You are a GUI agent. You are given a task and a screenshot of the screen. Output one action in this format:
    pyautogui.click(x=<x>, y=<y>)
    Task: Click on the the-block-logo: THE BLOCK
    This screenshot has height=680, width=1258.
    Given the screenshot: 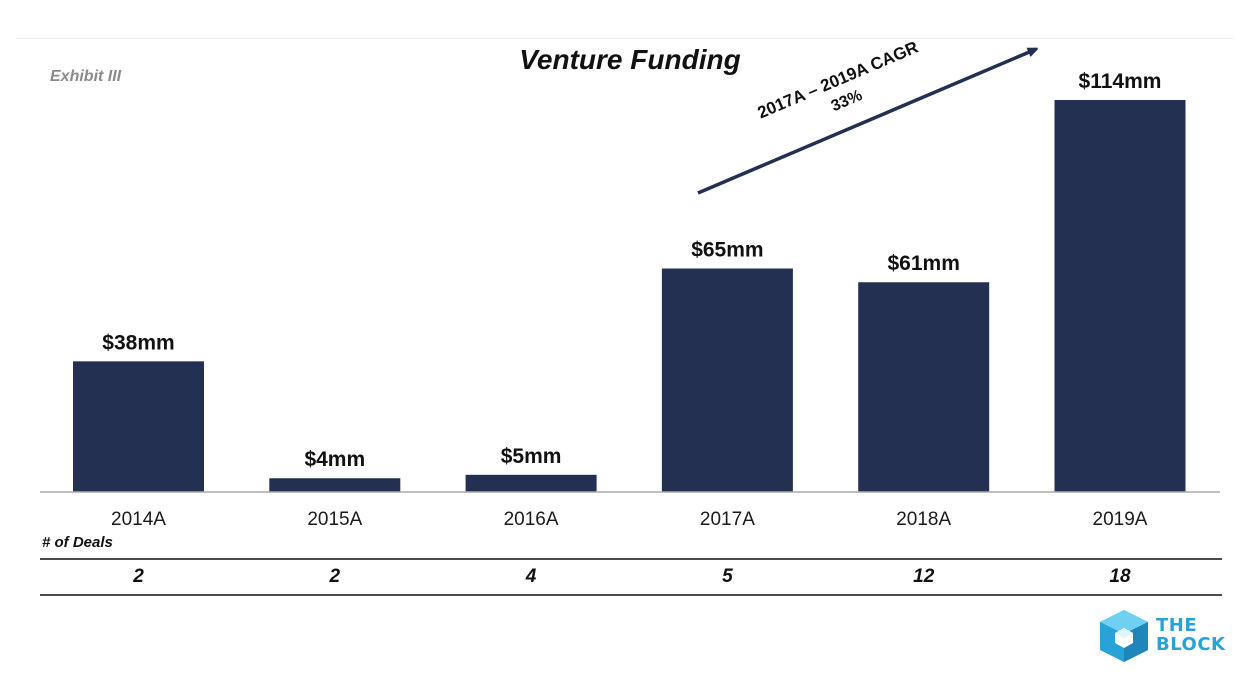 What is the action you would take?
    pyautogui.click(x=1166, y=636)
    